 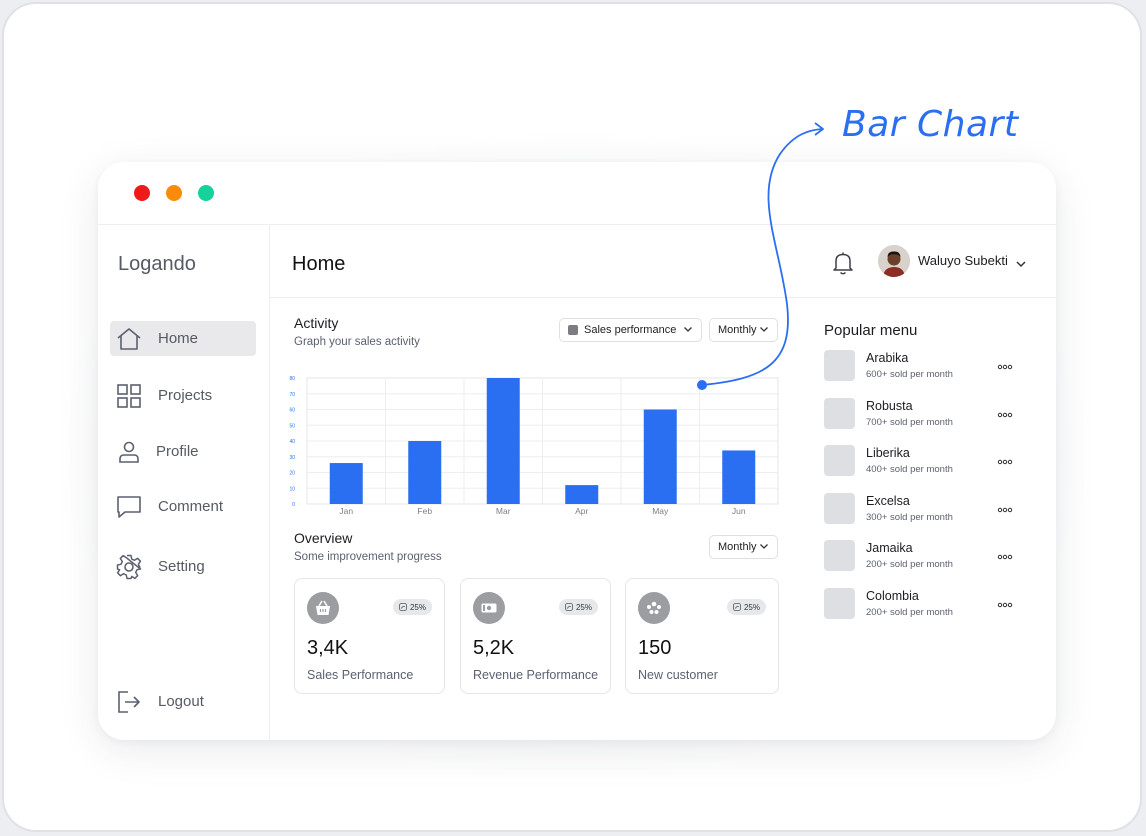 I want to click on stat-label: Revenue Performance, so click(x=536, y=675).